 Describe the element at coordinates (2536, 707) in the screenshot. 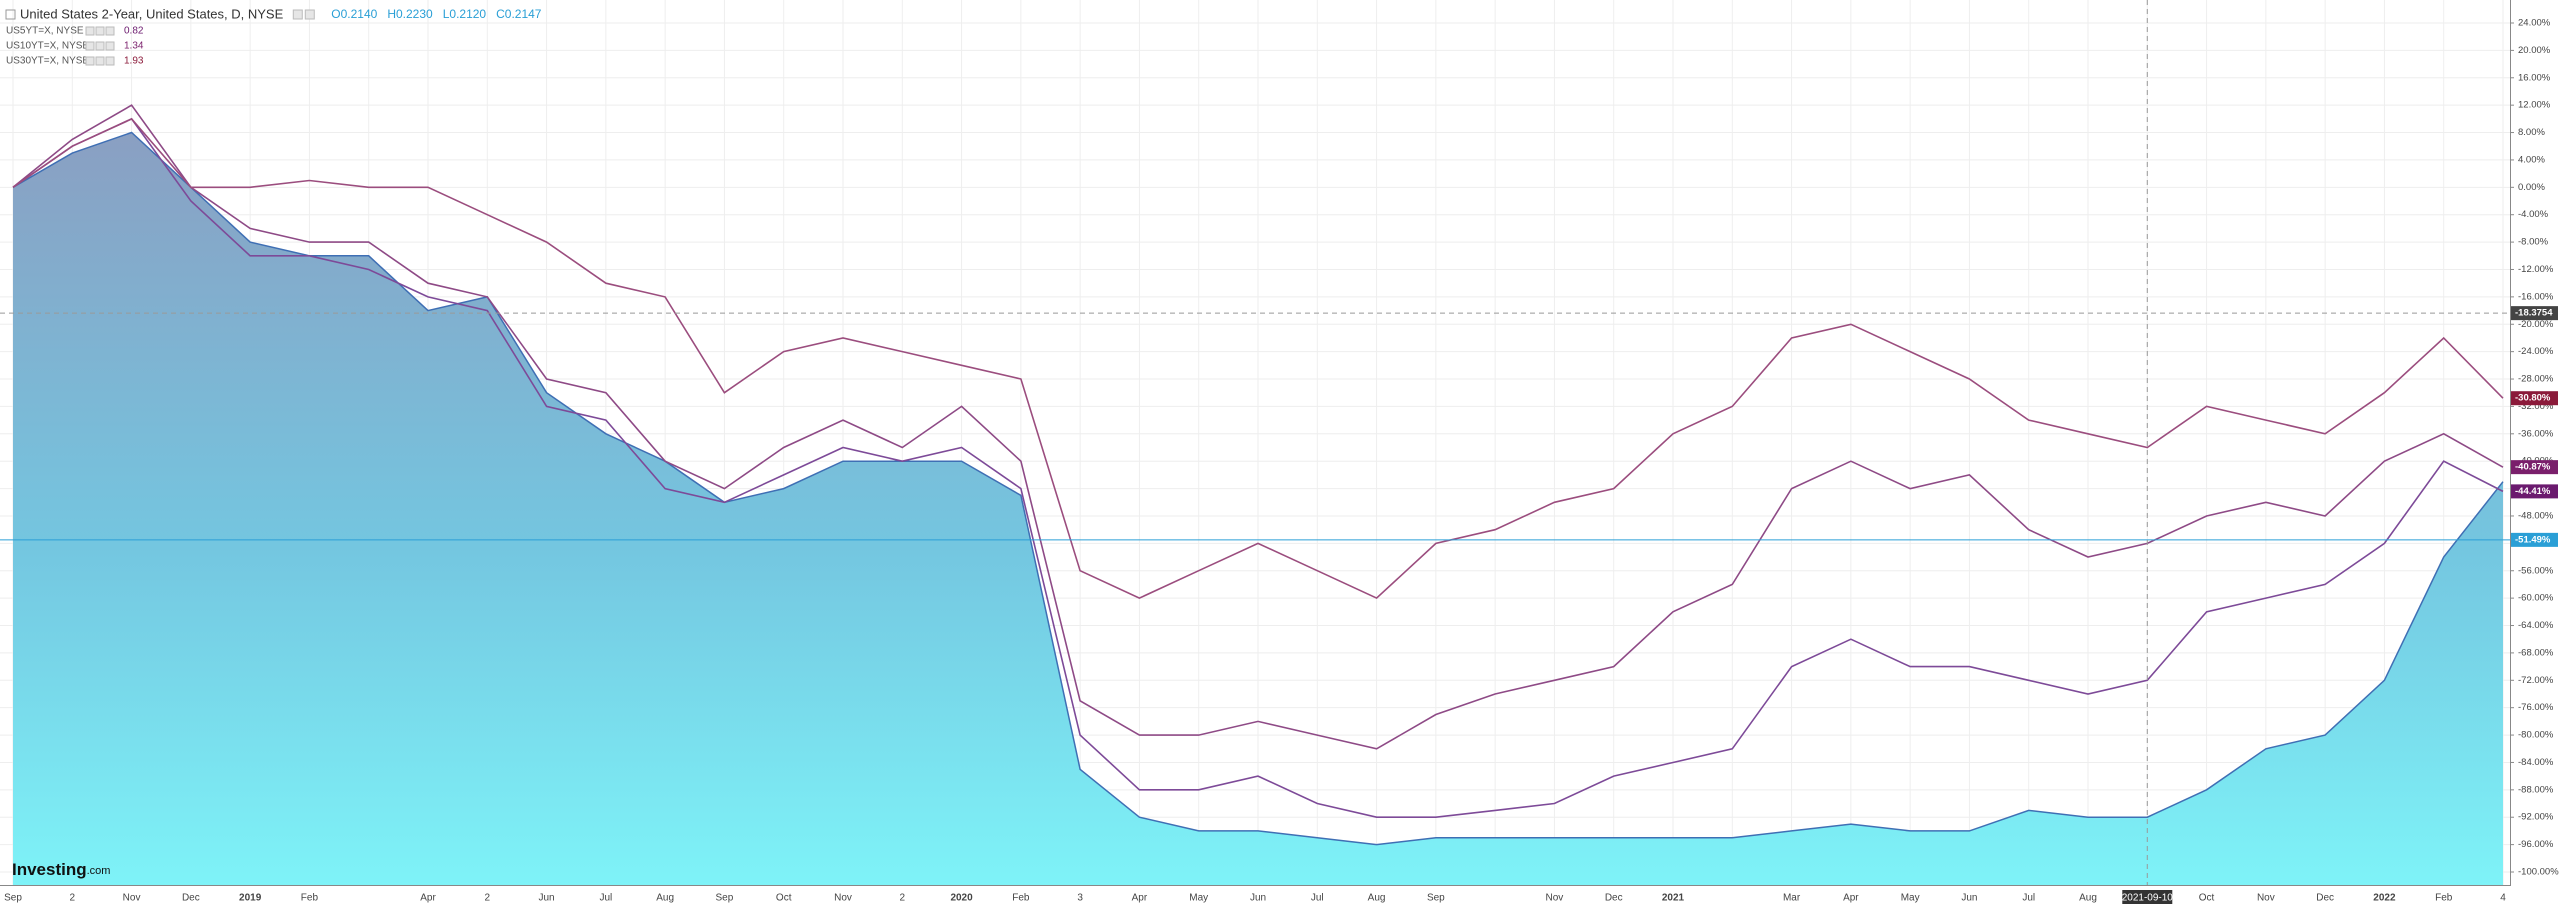

I see `y-tick-label: -76.00%` at that location.